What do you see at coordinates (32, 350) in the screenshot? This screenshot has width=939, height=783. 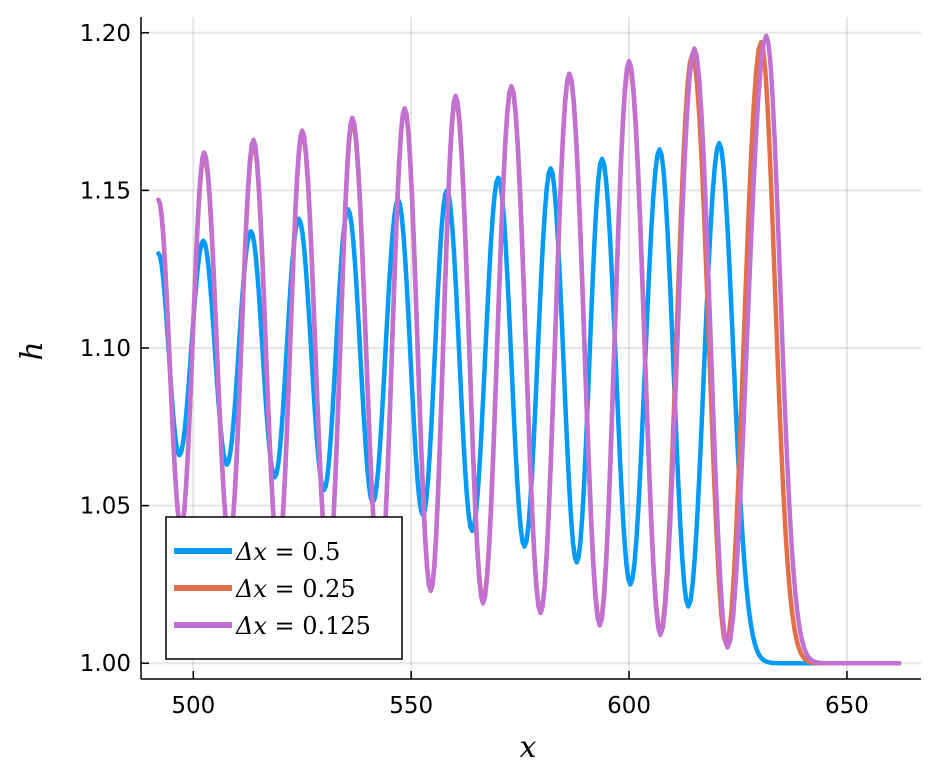 I see `y-axis-label: h` at bounding box center [32, 350].